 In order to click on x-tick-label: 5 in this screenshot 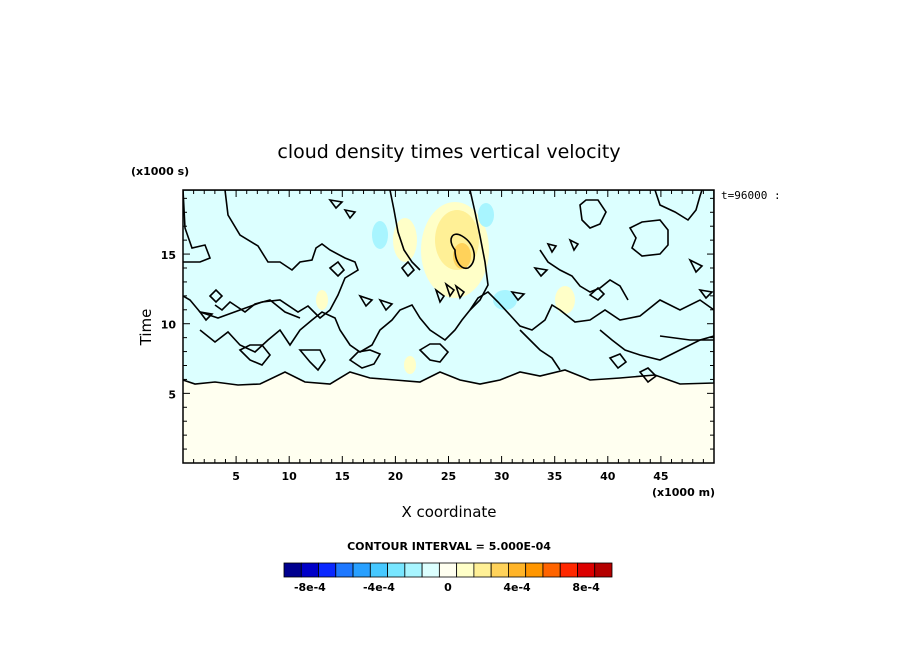, I will do `click(236, 476)`.